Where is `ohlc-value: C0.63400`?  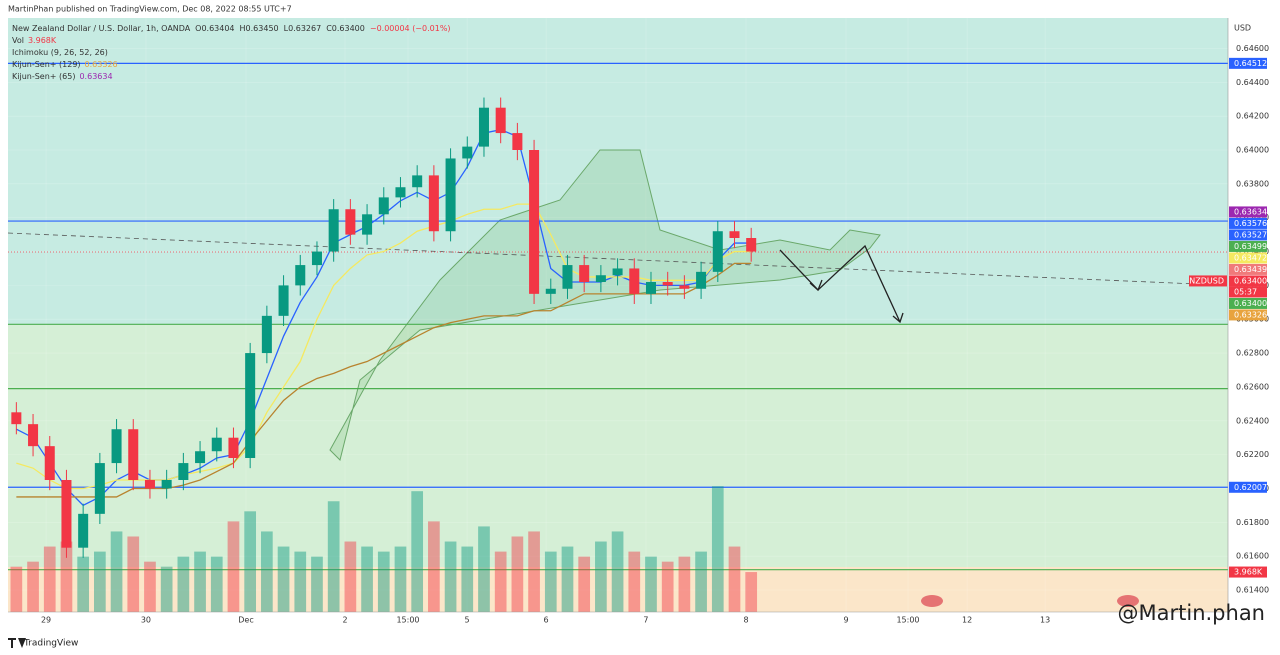
ohlc-value: C0.63400 is located at coordinates (345, 28).